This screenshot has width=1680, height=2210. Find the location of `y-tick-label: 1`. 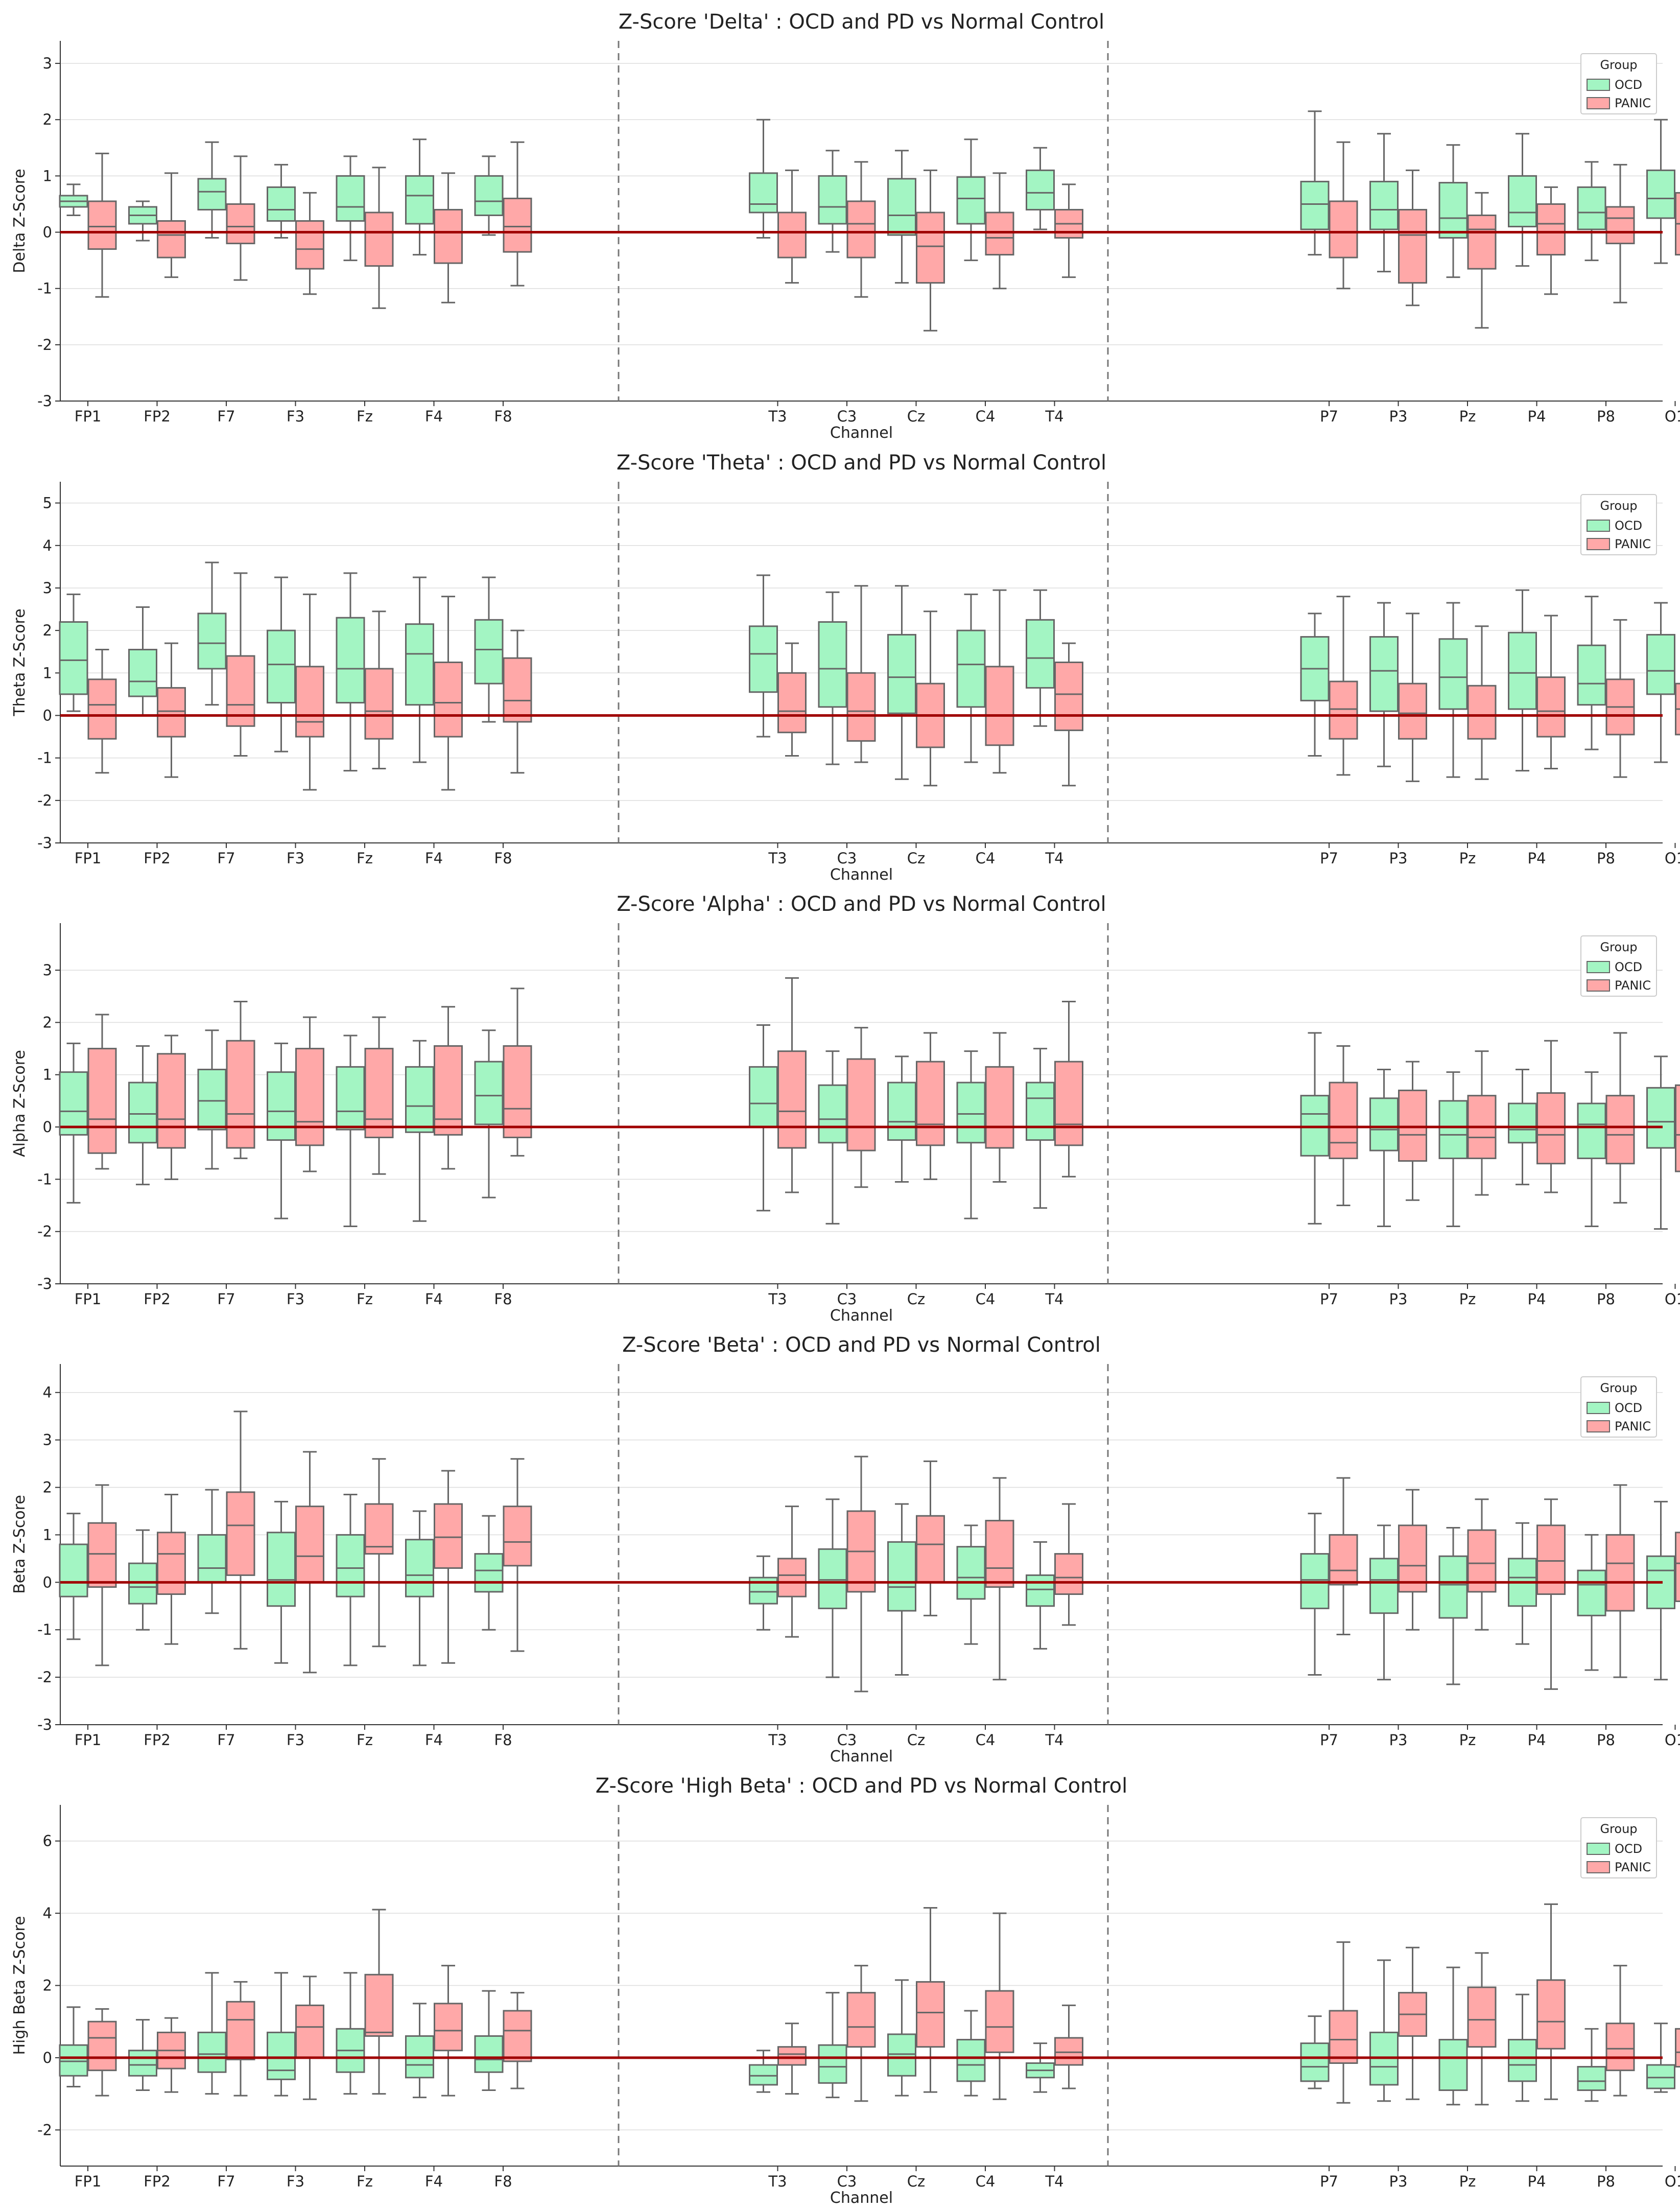

y-tick-label: 1 is located at coordinates (47, 1534).